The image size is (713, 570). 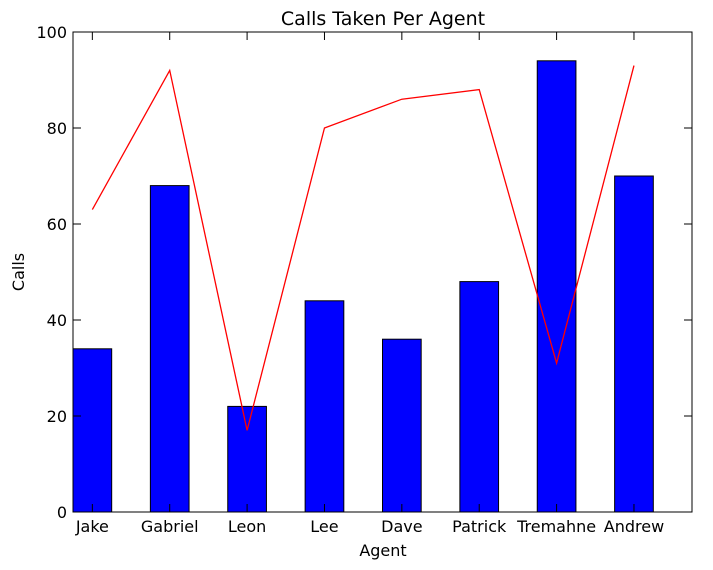 I want to click on chart-title: Calls Taken Per Agent, so click(x=383, y=19).